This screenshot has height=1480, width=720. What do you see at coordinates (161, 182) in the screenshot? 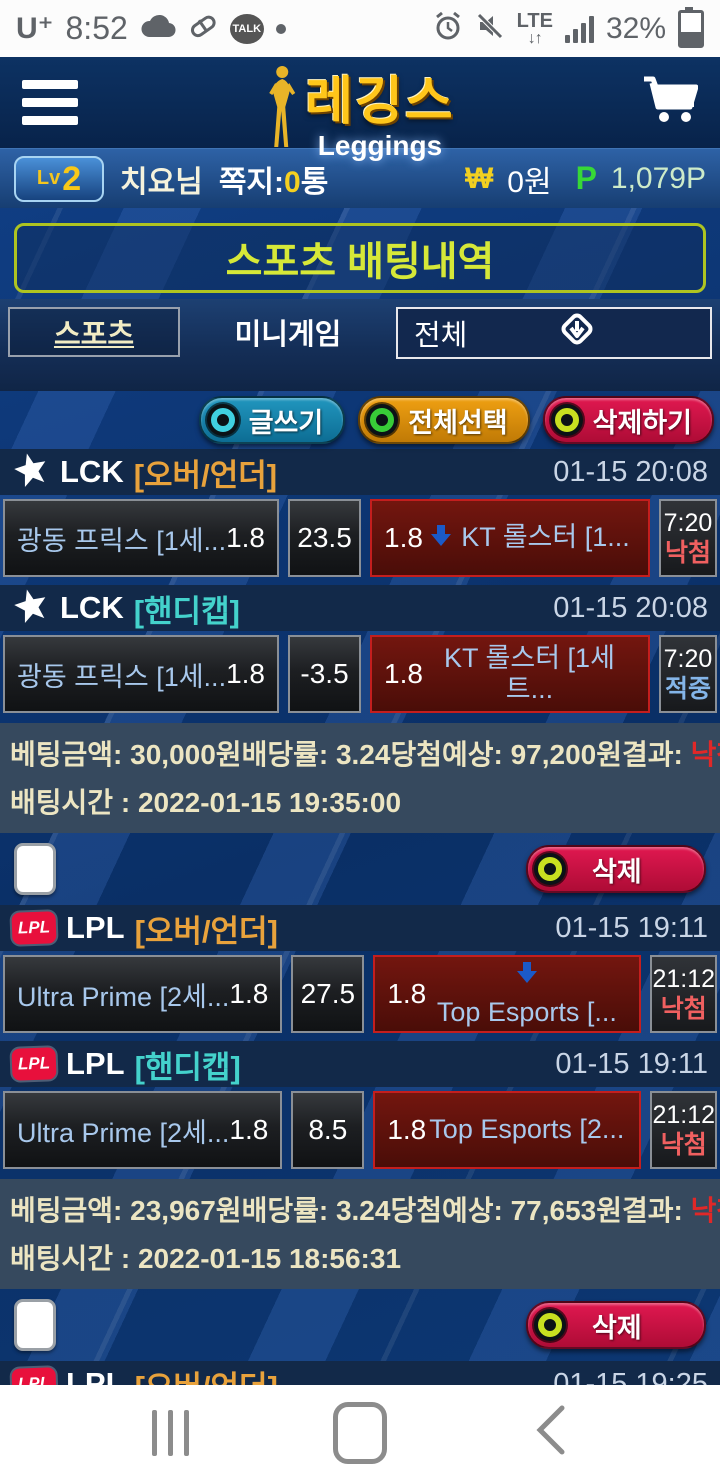
I see `username: 치요님` at bounding box center [161, 182].